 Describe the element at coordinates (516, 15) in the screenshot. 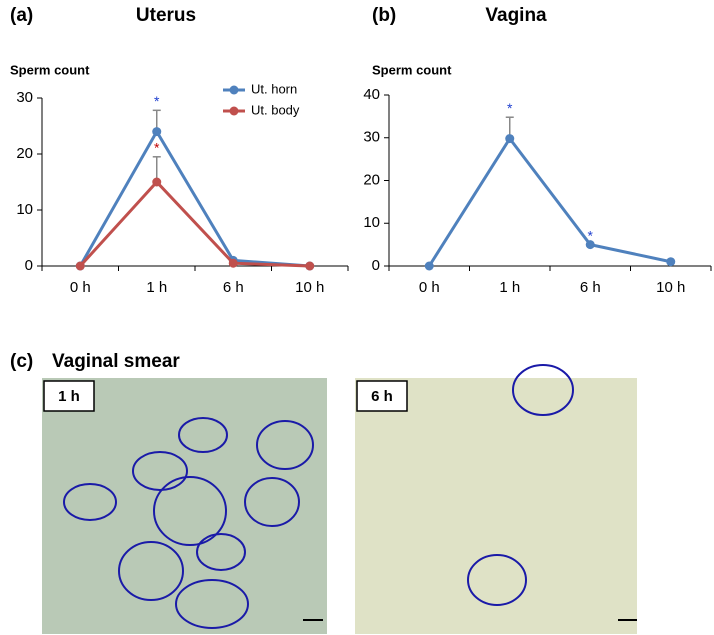

I see `chart-title: Vagina` at that location.